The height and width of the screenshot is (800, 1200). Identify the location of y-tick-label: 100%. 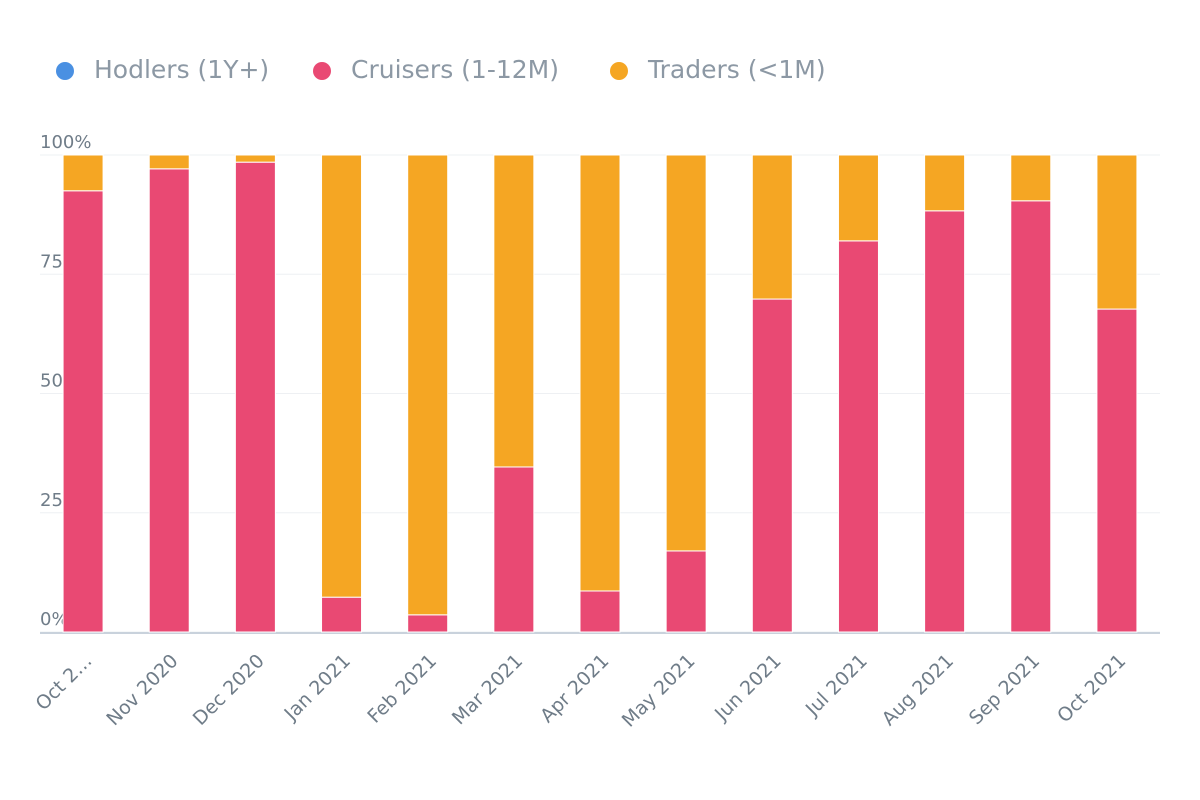
(65, 142).